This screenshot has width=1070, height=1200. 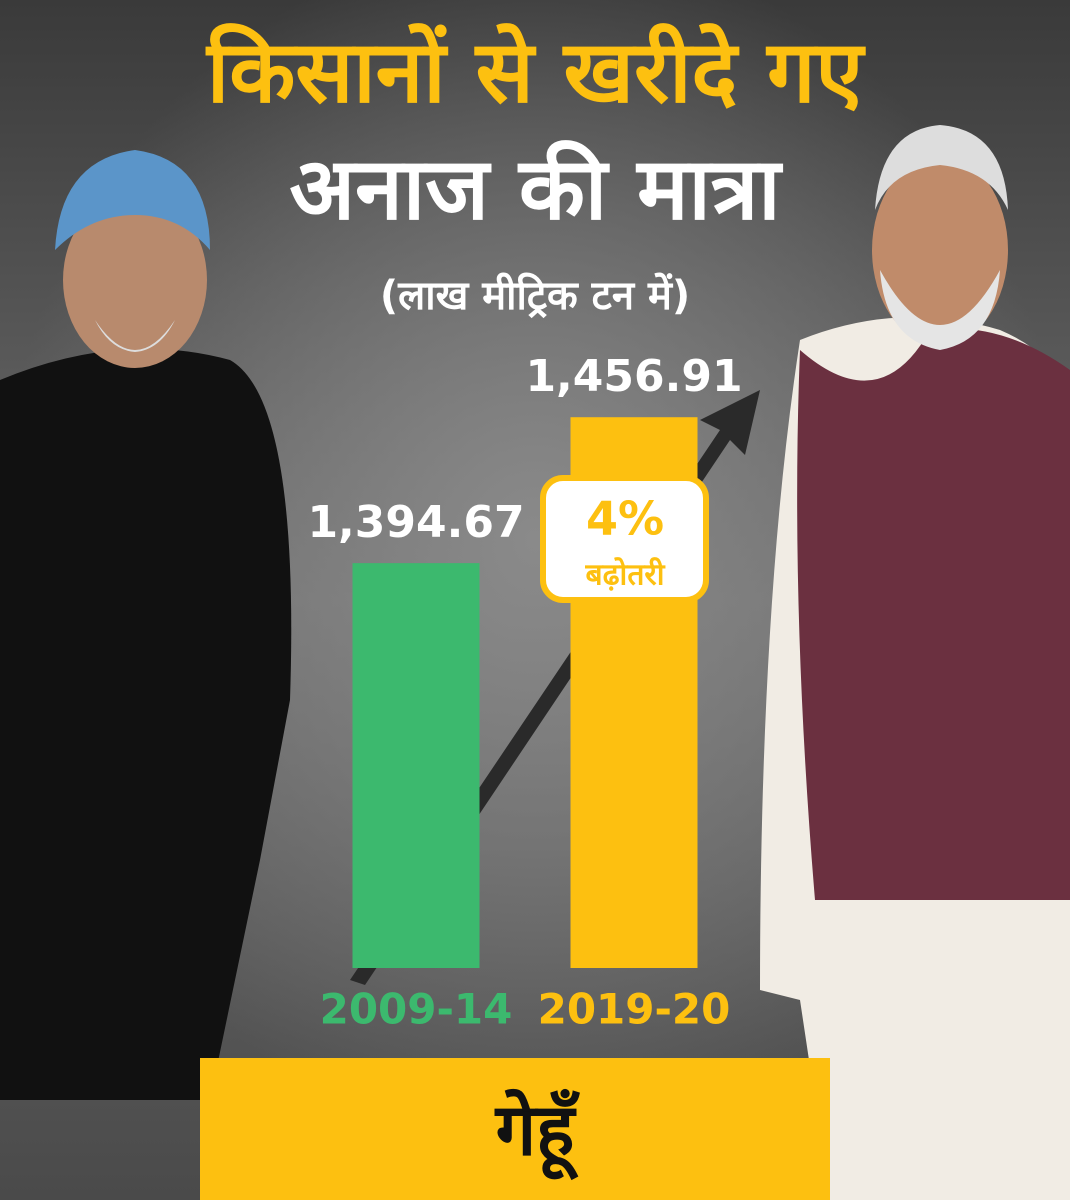 I want to click on subtitle: अनाज की मात्रा, so click(x=536, y=189).